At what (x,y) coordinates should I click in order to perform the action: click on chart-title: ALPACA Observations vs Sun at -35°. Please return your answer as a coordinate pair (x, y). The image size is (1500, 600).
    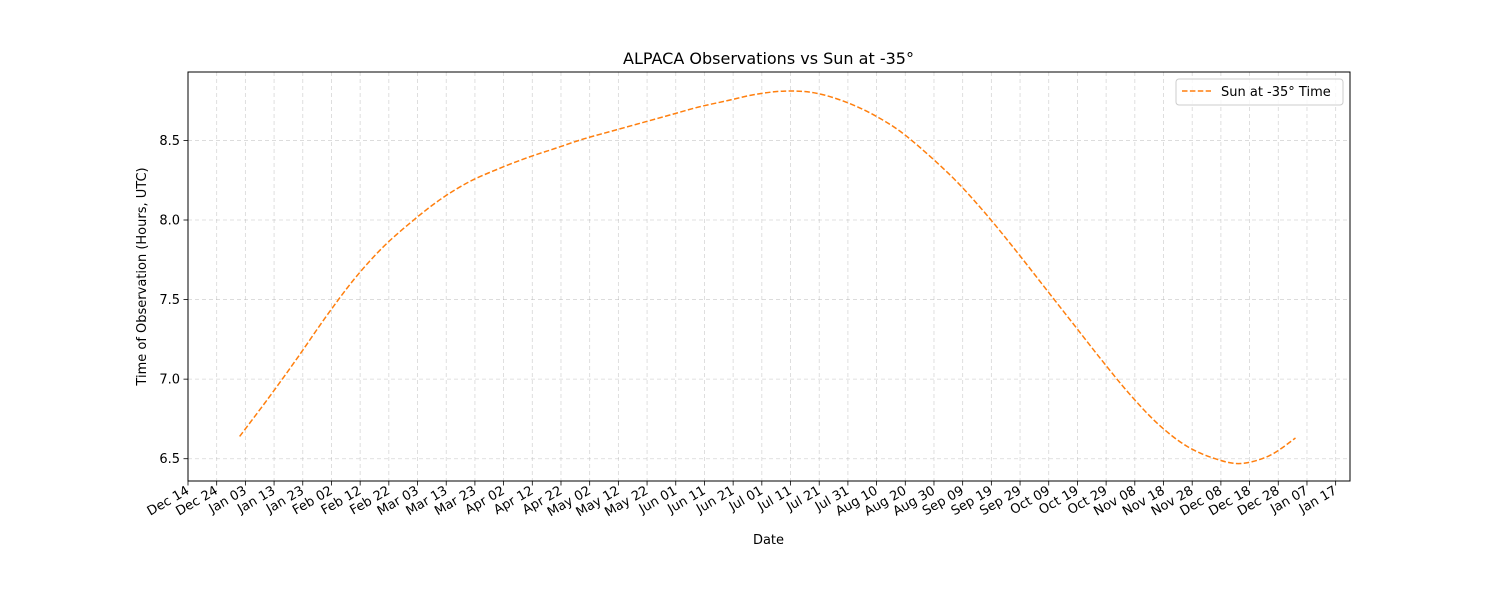
    Looking at the image, I should click on (768, 58).